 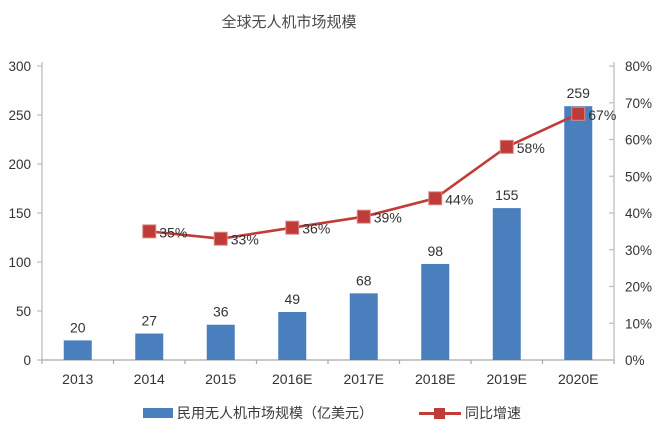 I want to click on legend-line-label: 同比增速, so click(x=493, y=413).